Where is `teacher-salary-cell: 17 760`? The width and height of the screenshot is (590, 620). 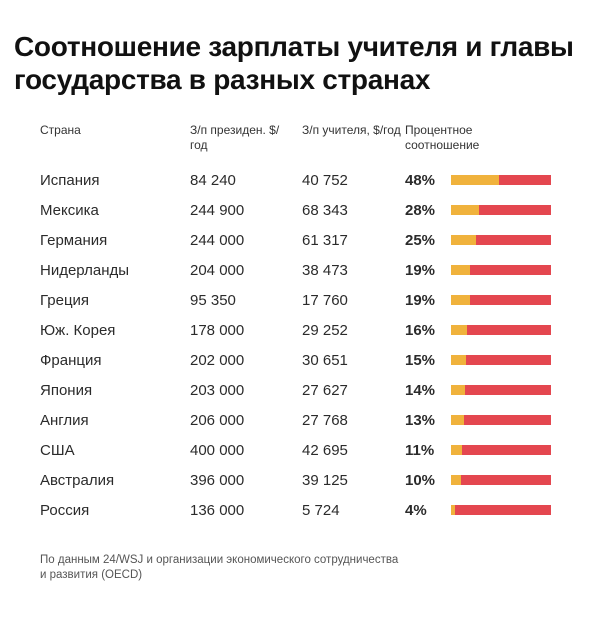
teacher-salary-cell: 17 760 is located at coordinates (325, 300).